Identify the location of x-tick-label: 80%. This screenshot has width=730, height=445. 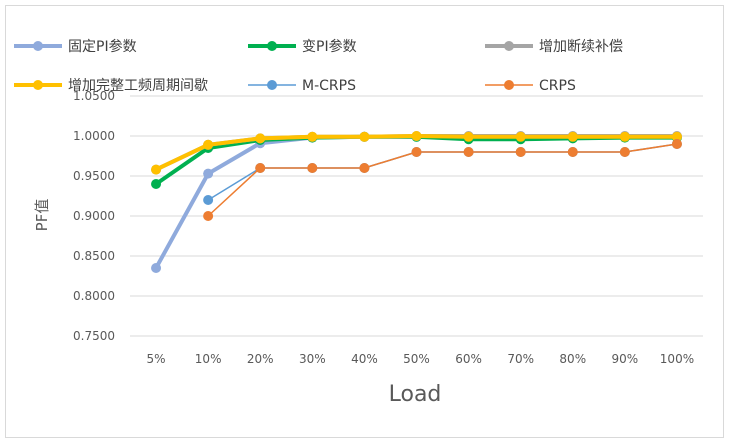
(572, 359).